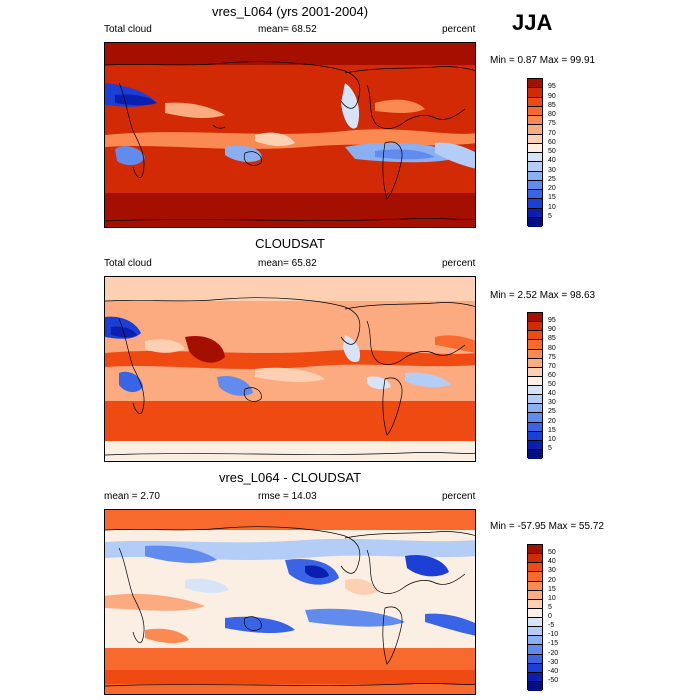 The width and height of the screenshot is (700, 700). I want to click on season-label: JJA, so click(532, 22).